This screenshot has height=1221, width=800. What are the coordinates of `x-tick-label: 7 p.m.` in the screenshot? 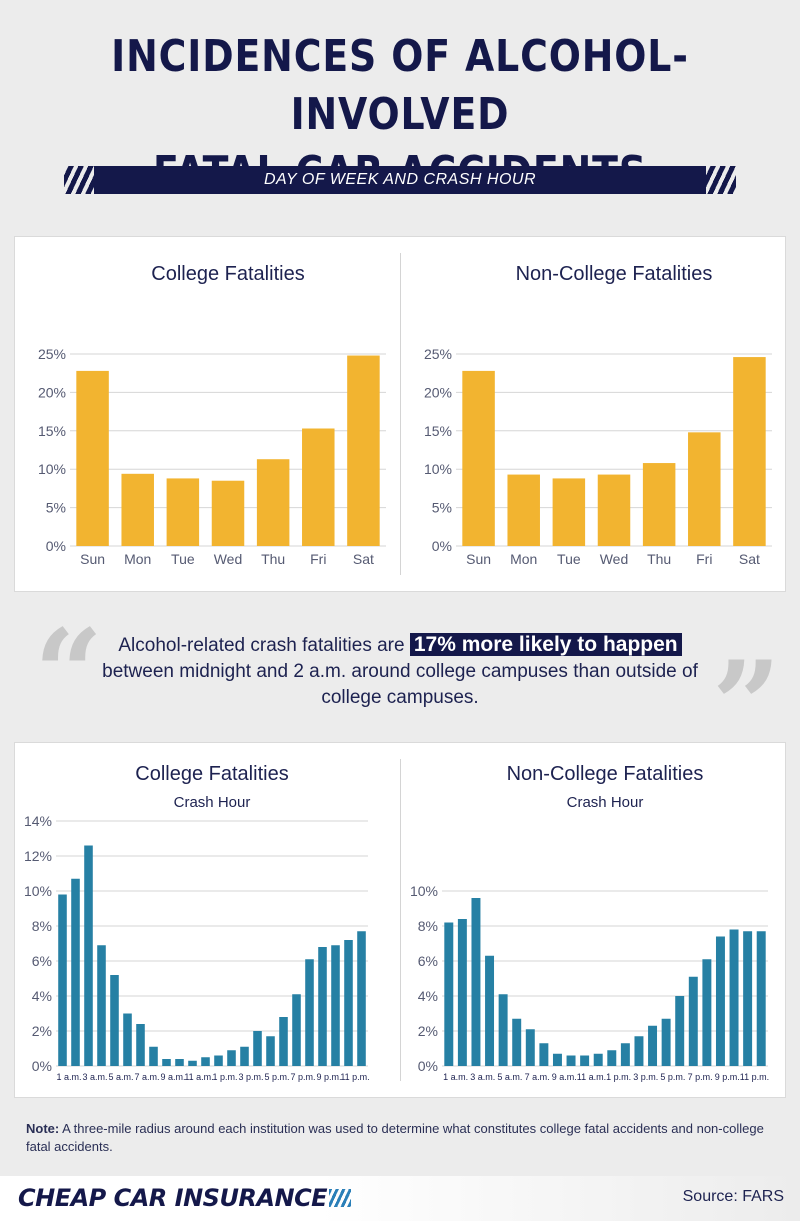 It's located at (700, 1077).